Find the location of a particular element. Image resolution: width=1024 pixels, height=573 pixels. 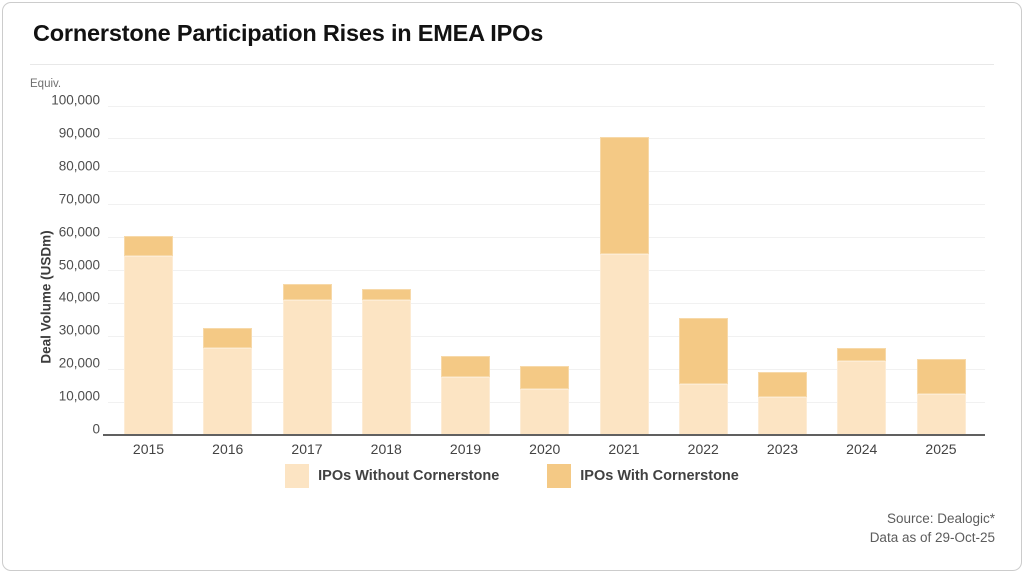

x-tick-label: 2020 is located at coordinates (545, 449).